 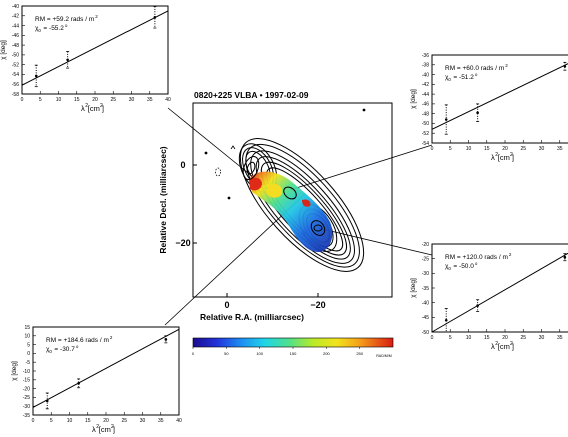 I want to click on core-innermost, so click(x=251, y=168).